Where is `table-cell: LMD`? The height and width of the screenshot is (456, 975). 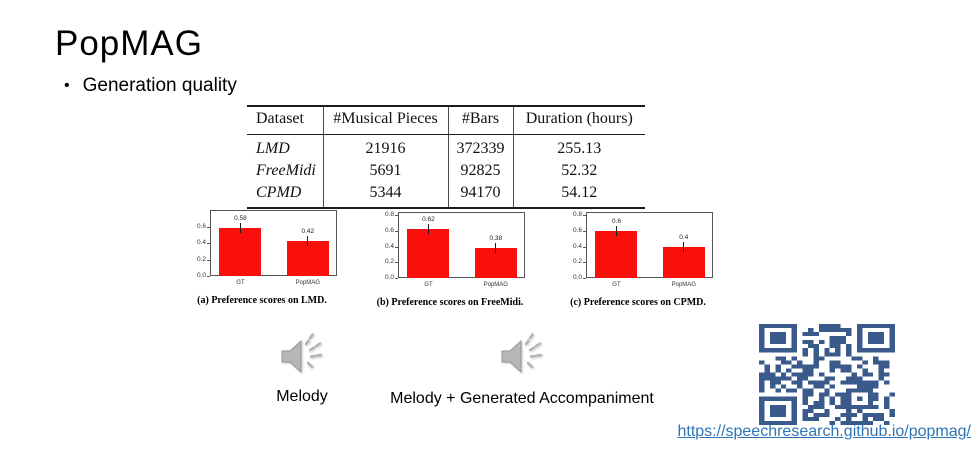
table-cell: LMD is located at coordinates (285, 147).